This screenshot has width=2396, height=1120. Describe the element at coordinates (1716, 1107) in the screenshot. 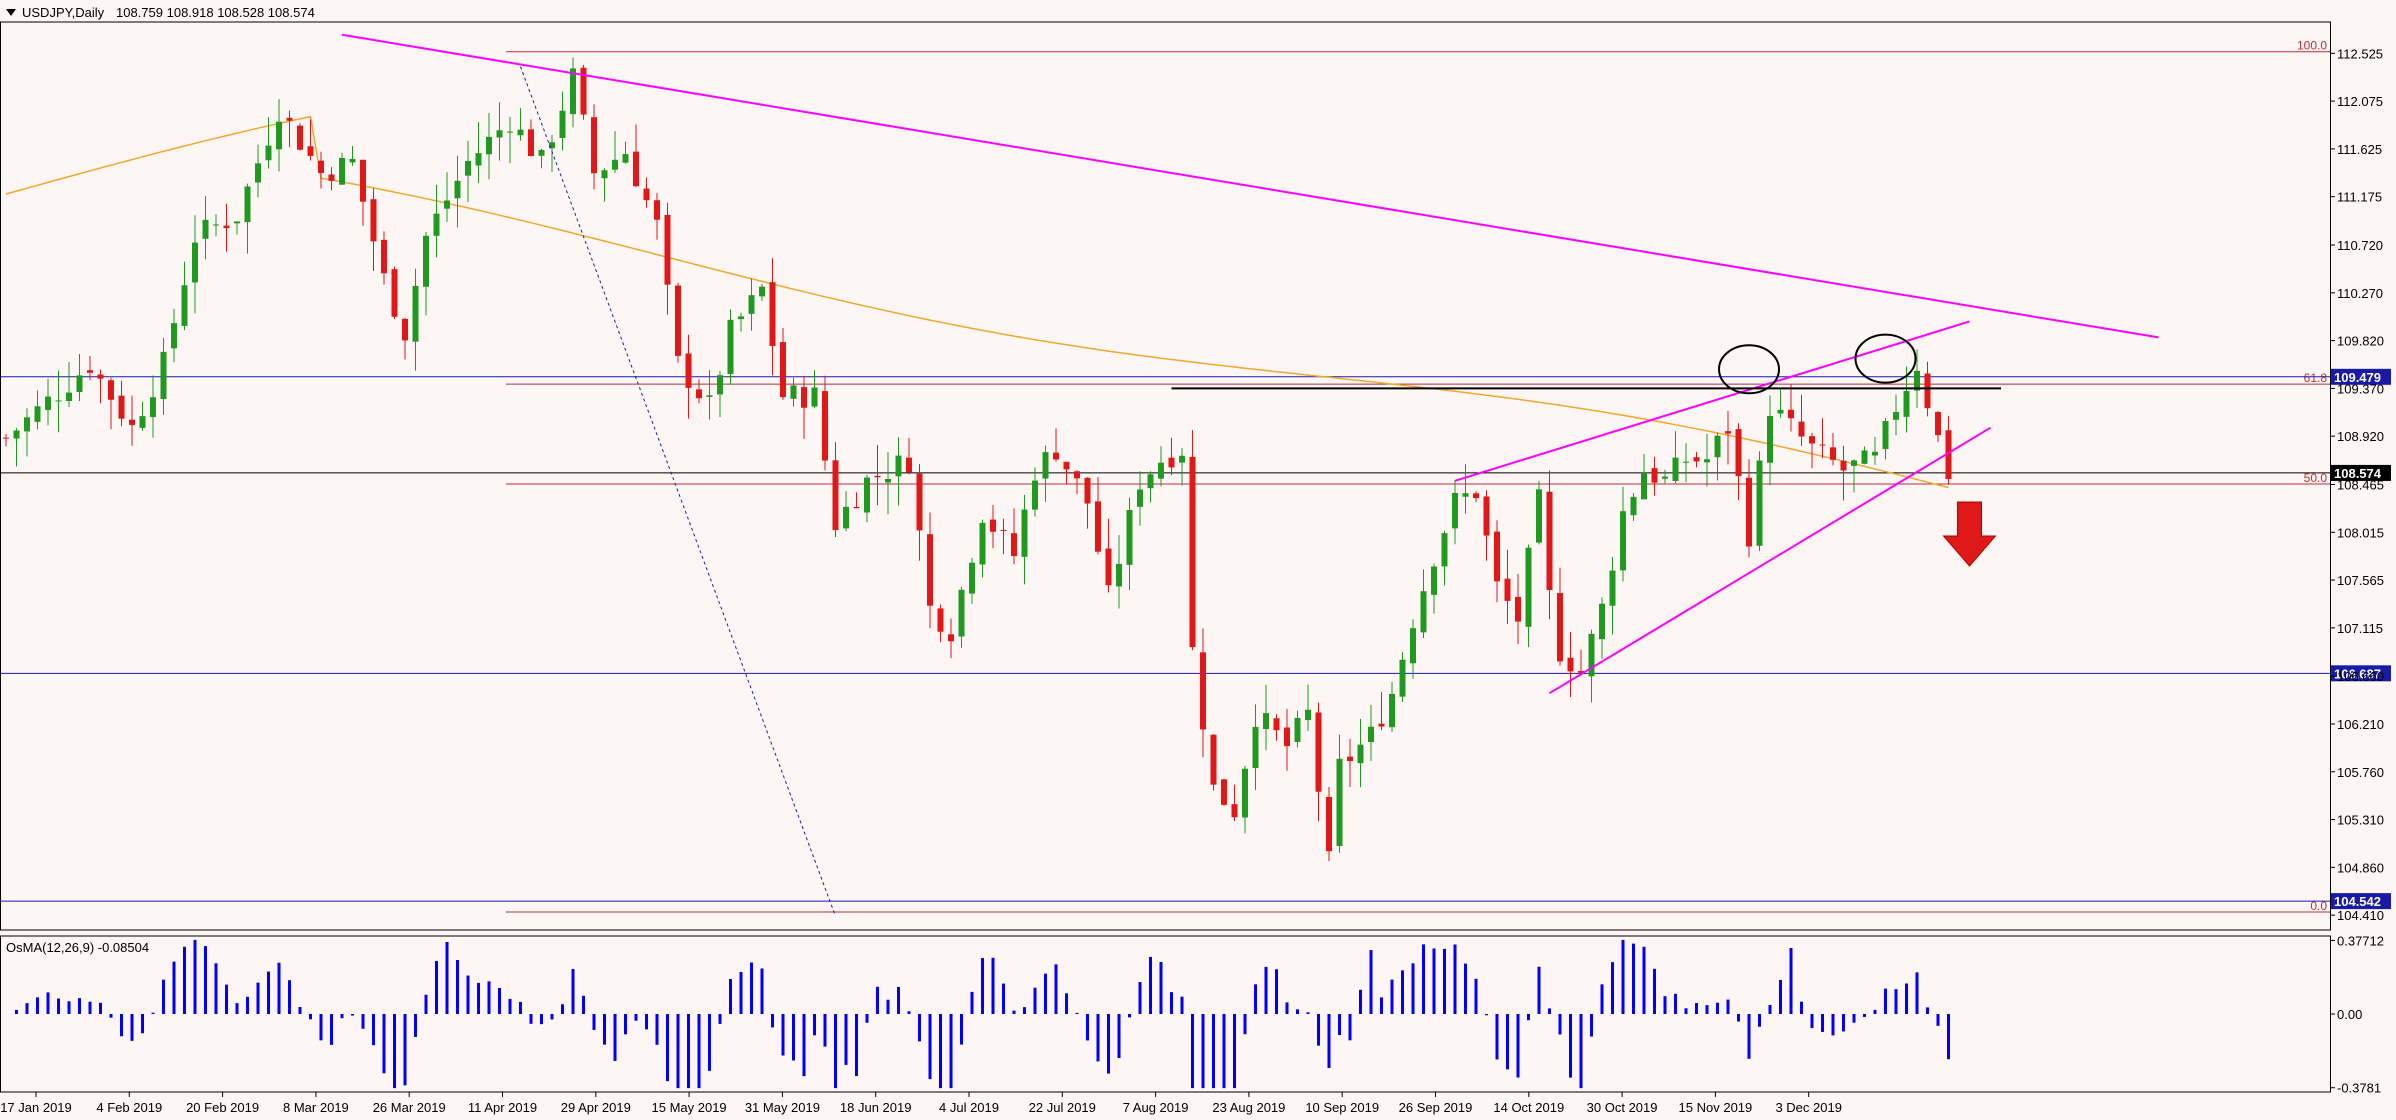

I see `time-tick-label: 15 Nov 2019` at that location.